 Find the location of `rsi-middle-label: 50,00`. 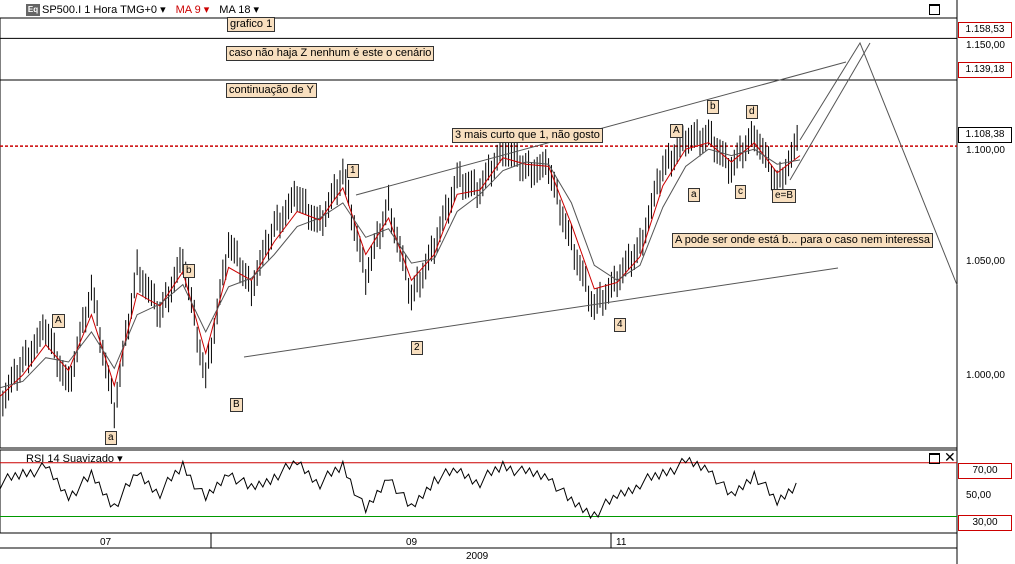

rsi-middle-label: 50,00 is located at coordinates (979, 495).